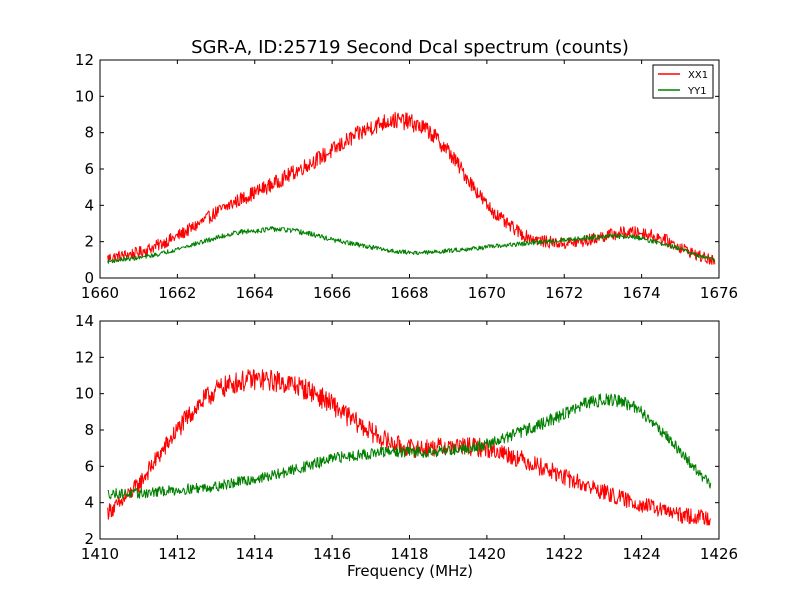  I want to click on x-tick-label: 1666, so click(332, 293).